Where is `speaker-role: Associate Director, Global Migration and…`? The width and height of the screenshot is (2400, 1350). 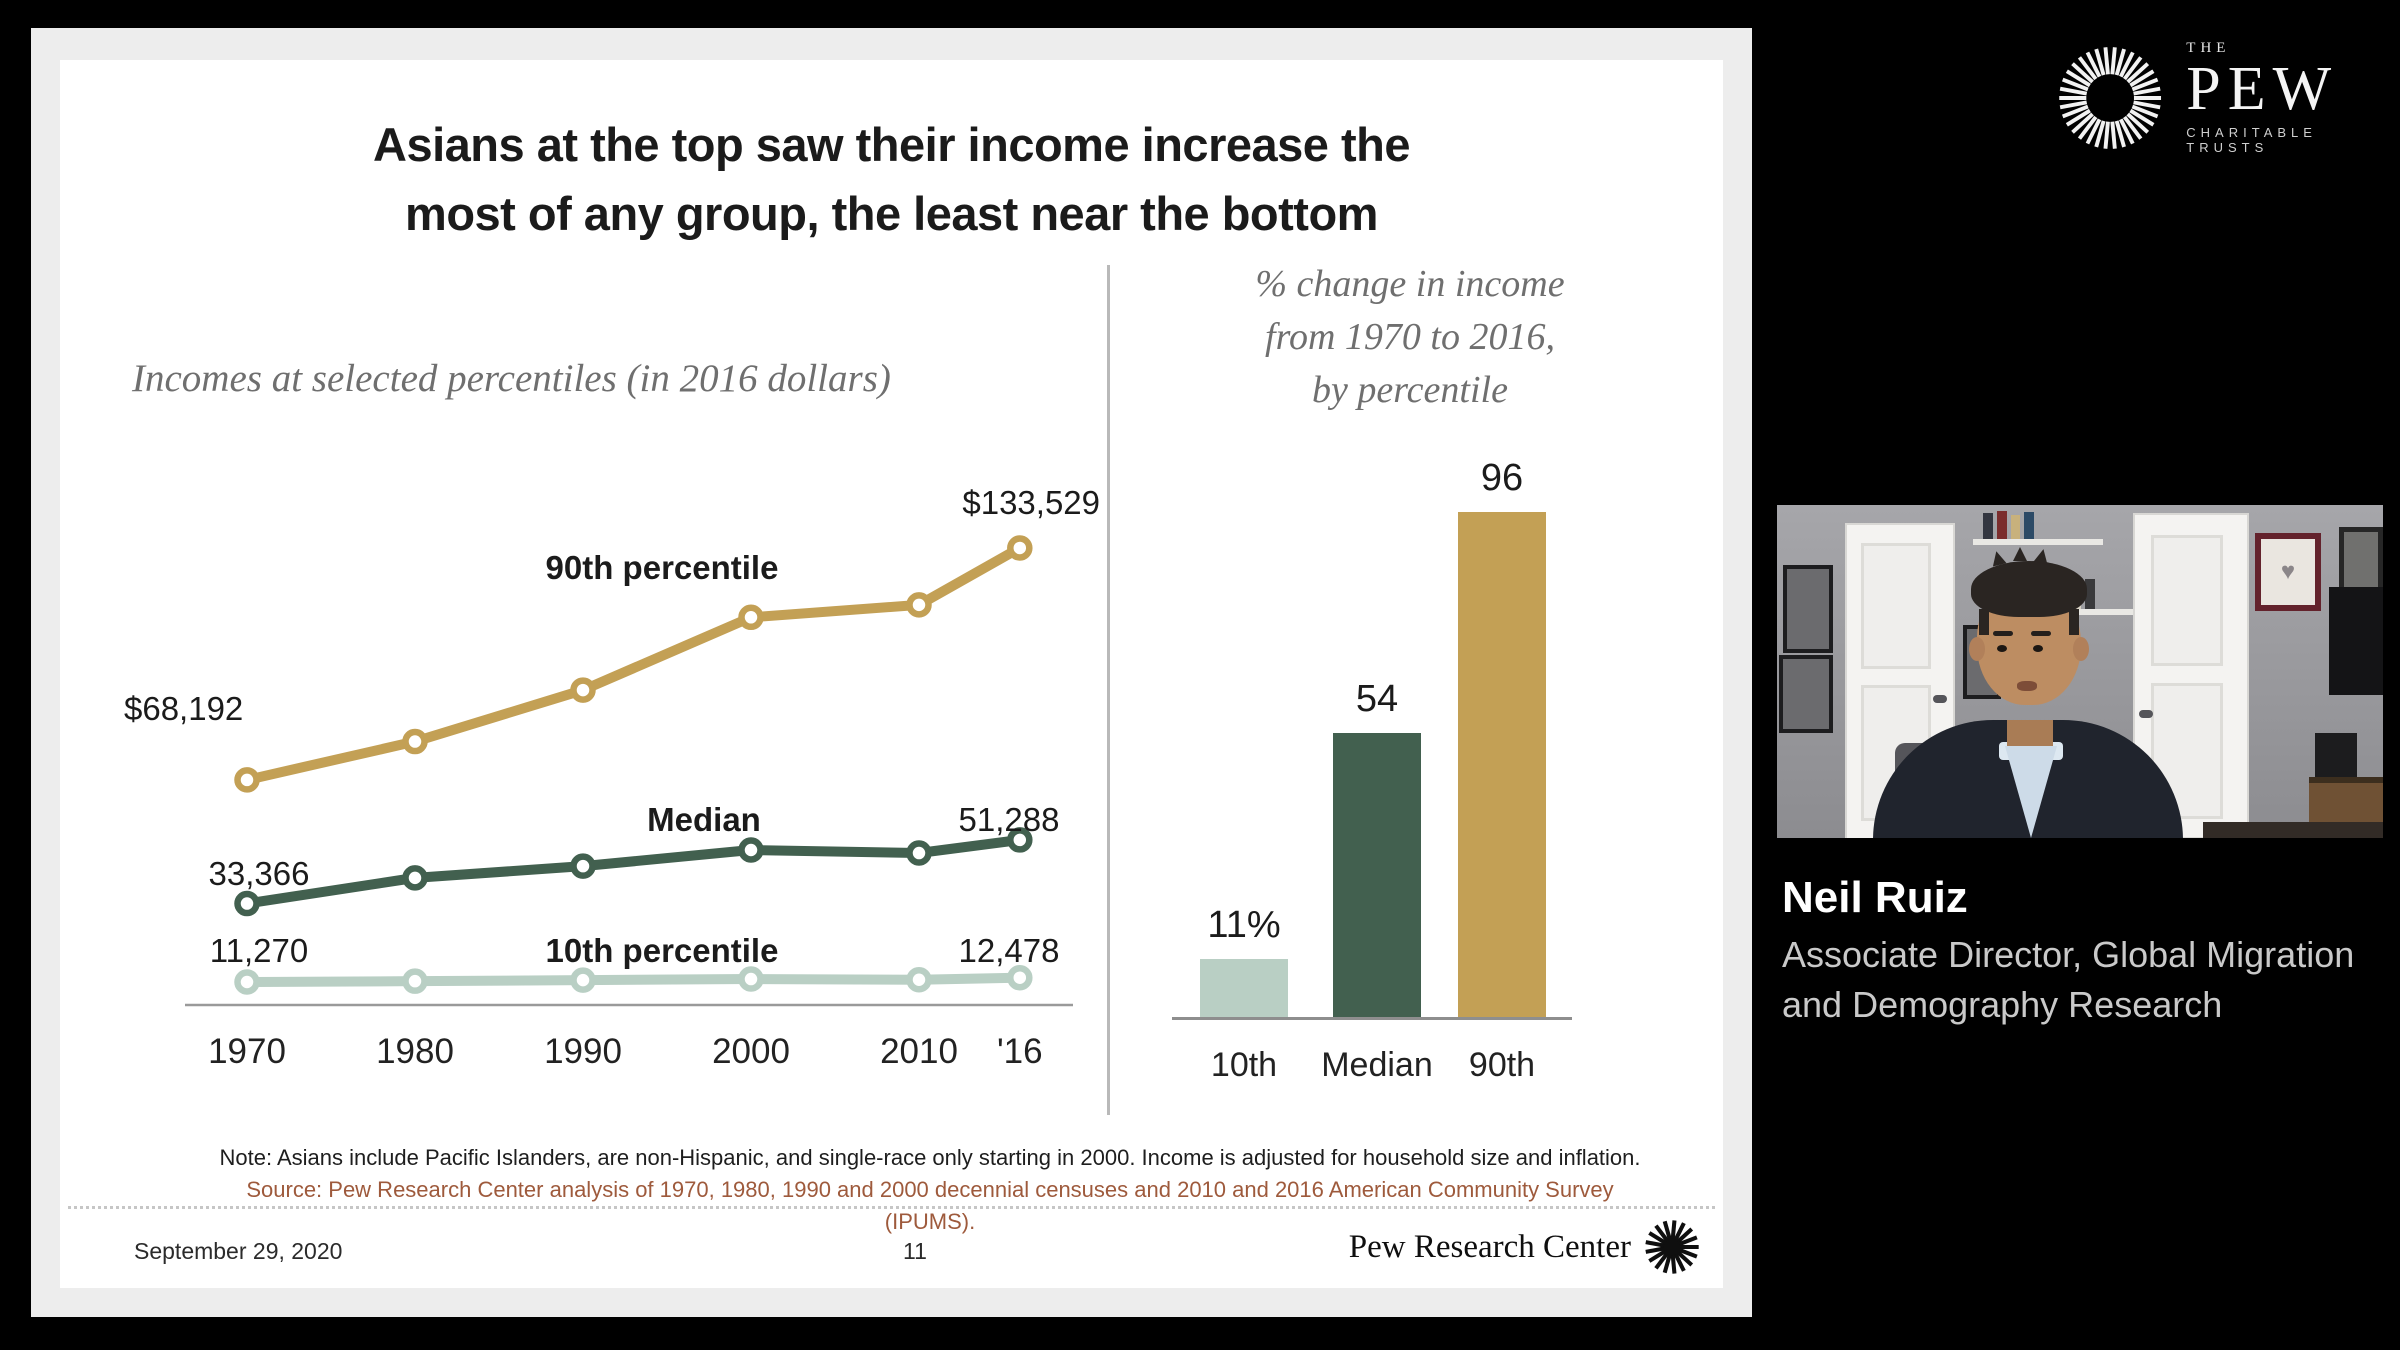 speaker-role: Associate Director, Global Migration and… is located at coordinates (2082, 980).